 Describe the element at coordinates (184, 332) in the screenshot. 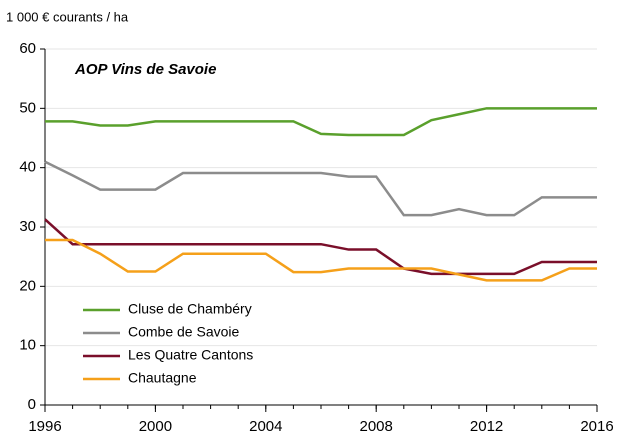

I see `legend-label: Combe de Savoie` at that location.